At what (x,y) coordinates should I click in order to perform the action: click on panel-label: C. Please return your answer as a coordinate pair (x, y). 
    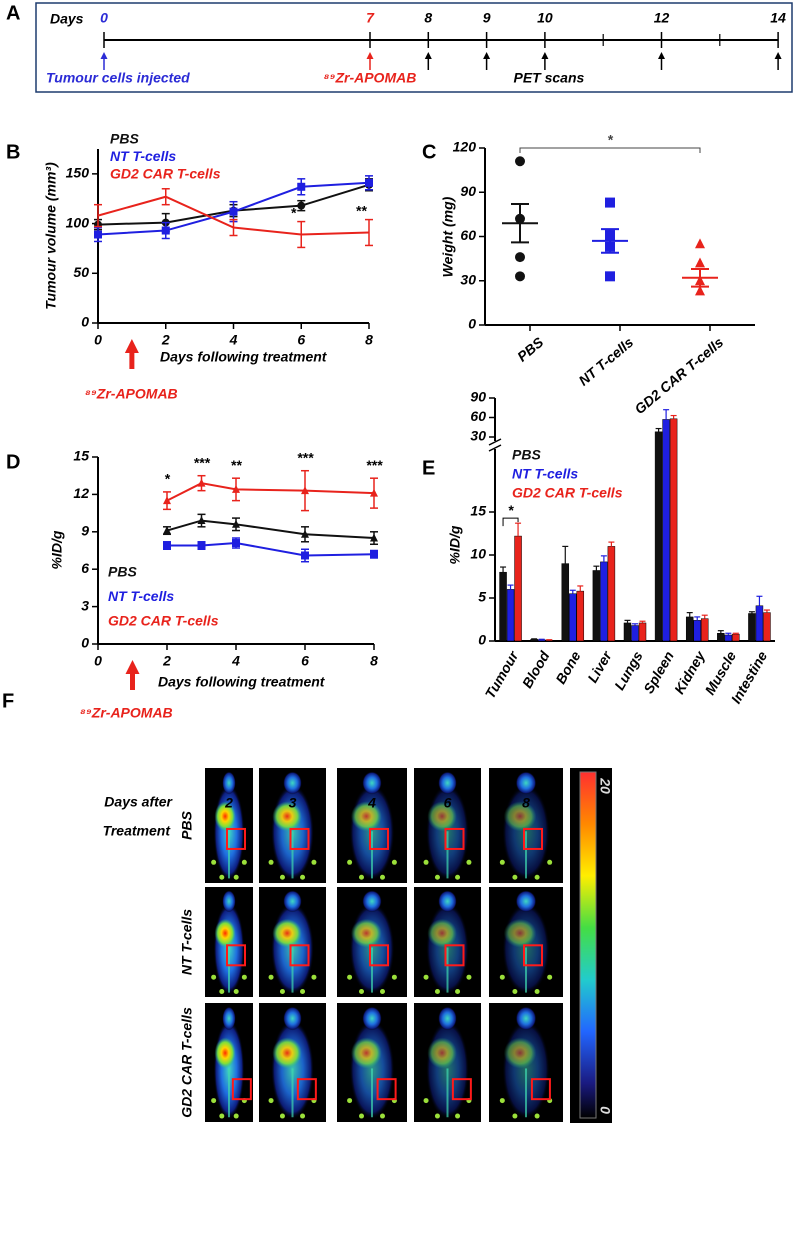
    Looking at the image, I should click on (429, 152).